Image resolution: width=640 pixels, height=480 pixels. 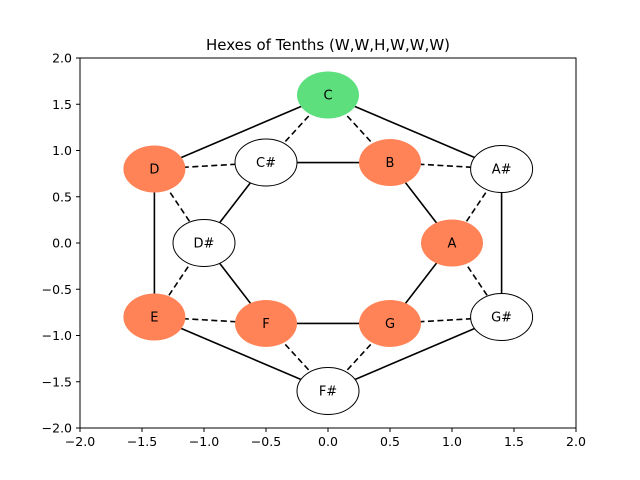 I want to click on node-label: A, so click(x=452, y=244).